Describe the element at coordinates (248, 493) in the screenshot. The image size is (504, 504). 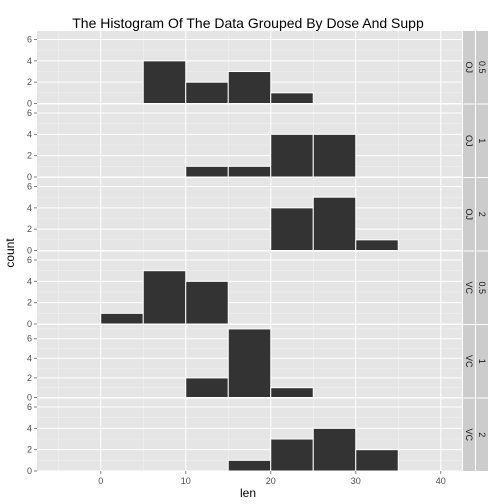
I see `x-axis-title: len` at that location.